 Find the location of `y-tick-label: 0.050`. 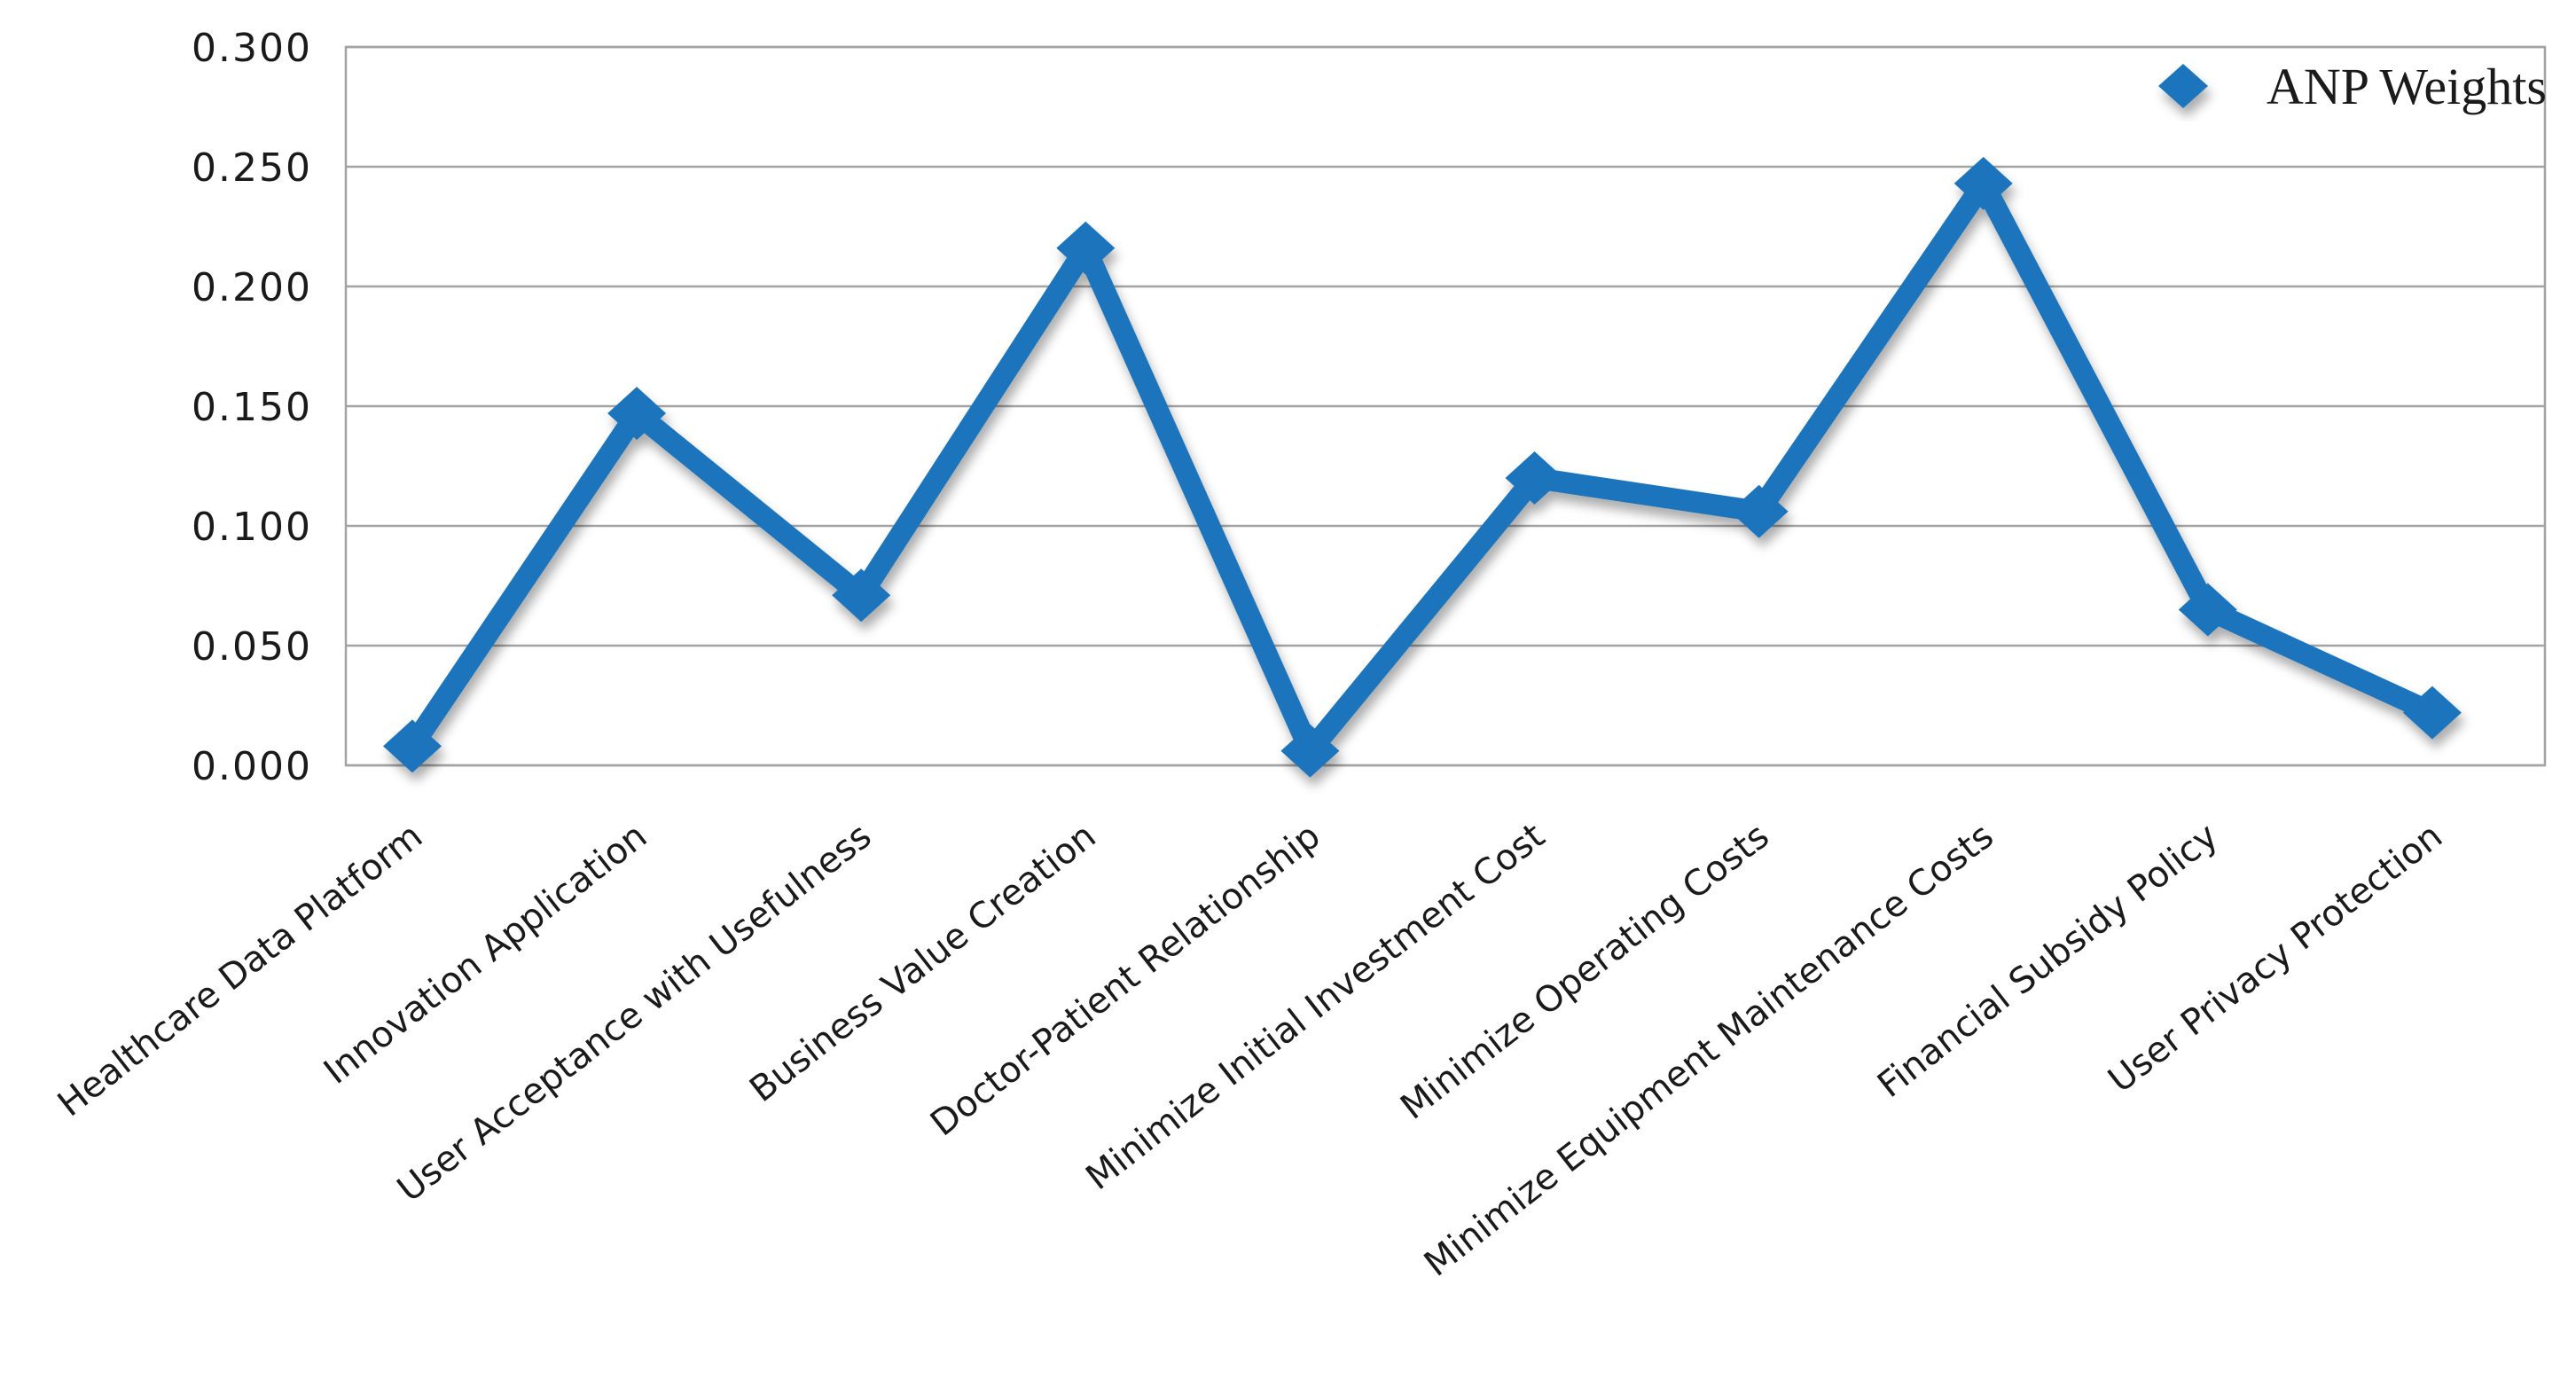

y-tick-label: 0.050 is located at coordinates (252, 647).